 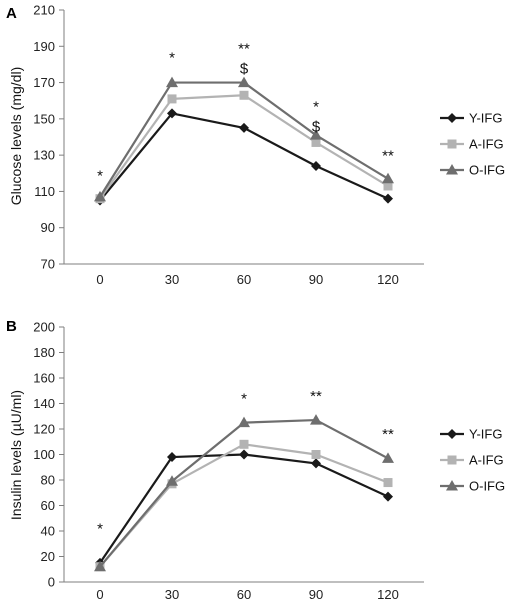 What do you see at coordinates (44, 403) in the screenshot?
I see `y-tick-label: 140` at bounding box center [44, 403].